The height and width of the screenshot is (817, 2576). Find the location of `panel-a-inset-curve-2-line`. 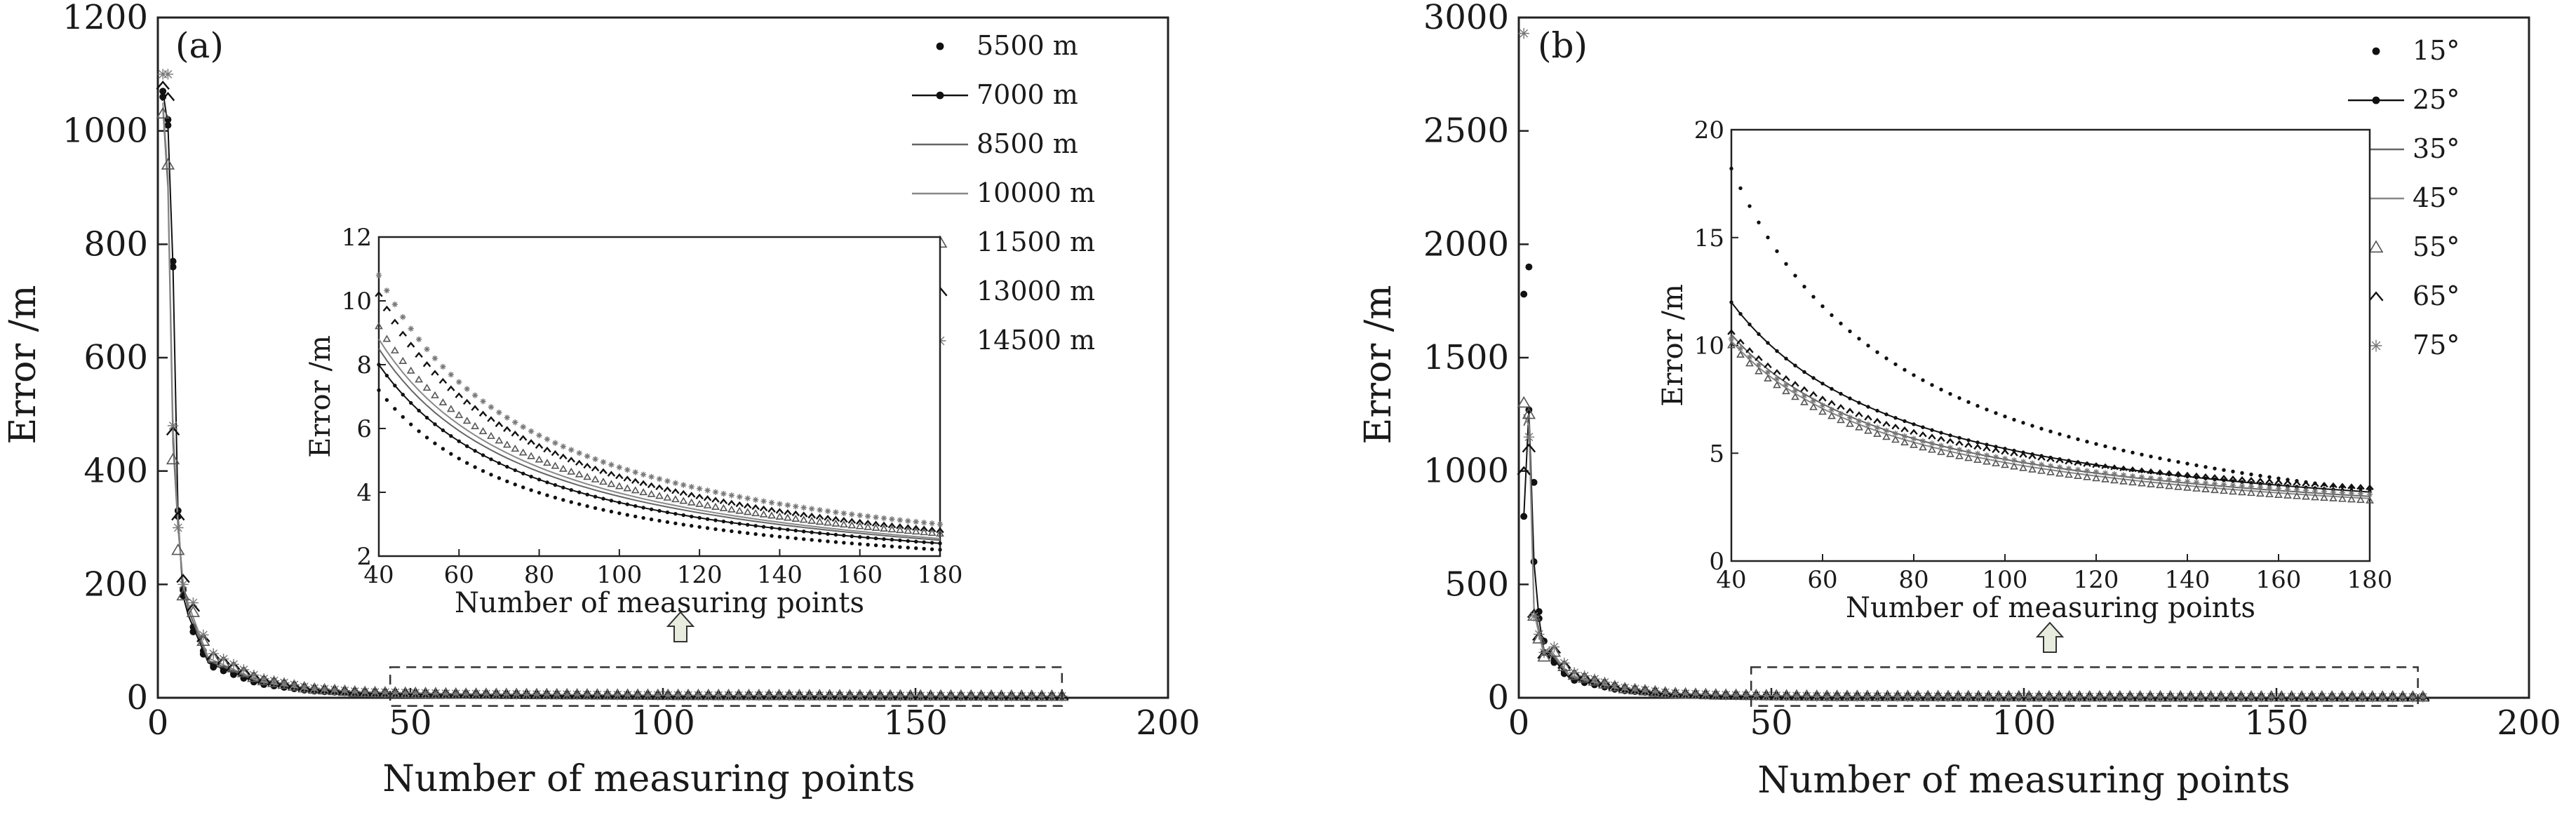

panel-a-inset-curve-2-line is located at coordinates (659, 444).